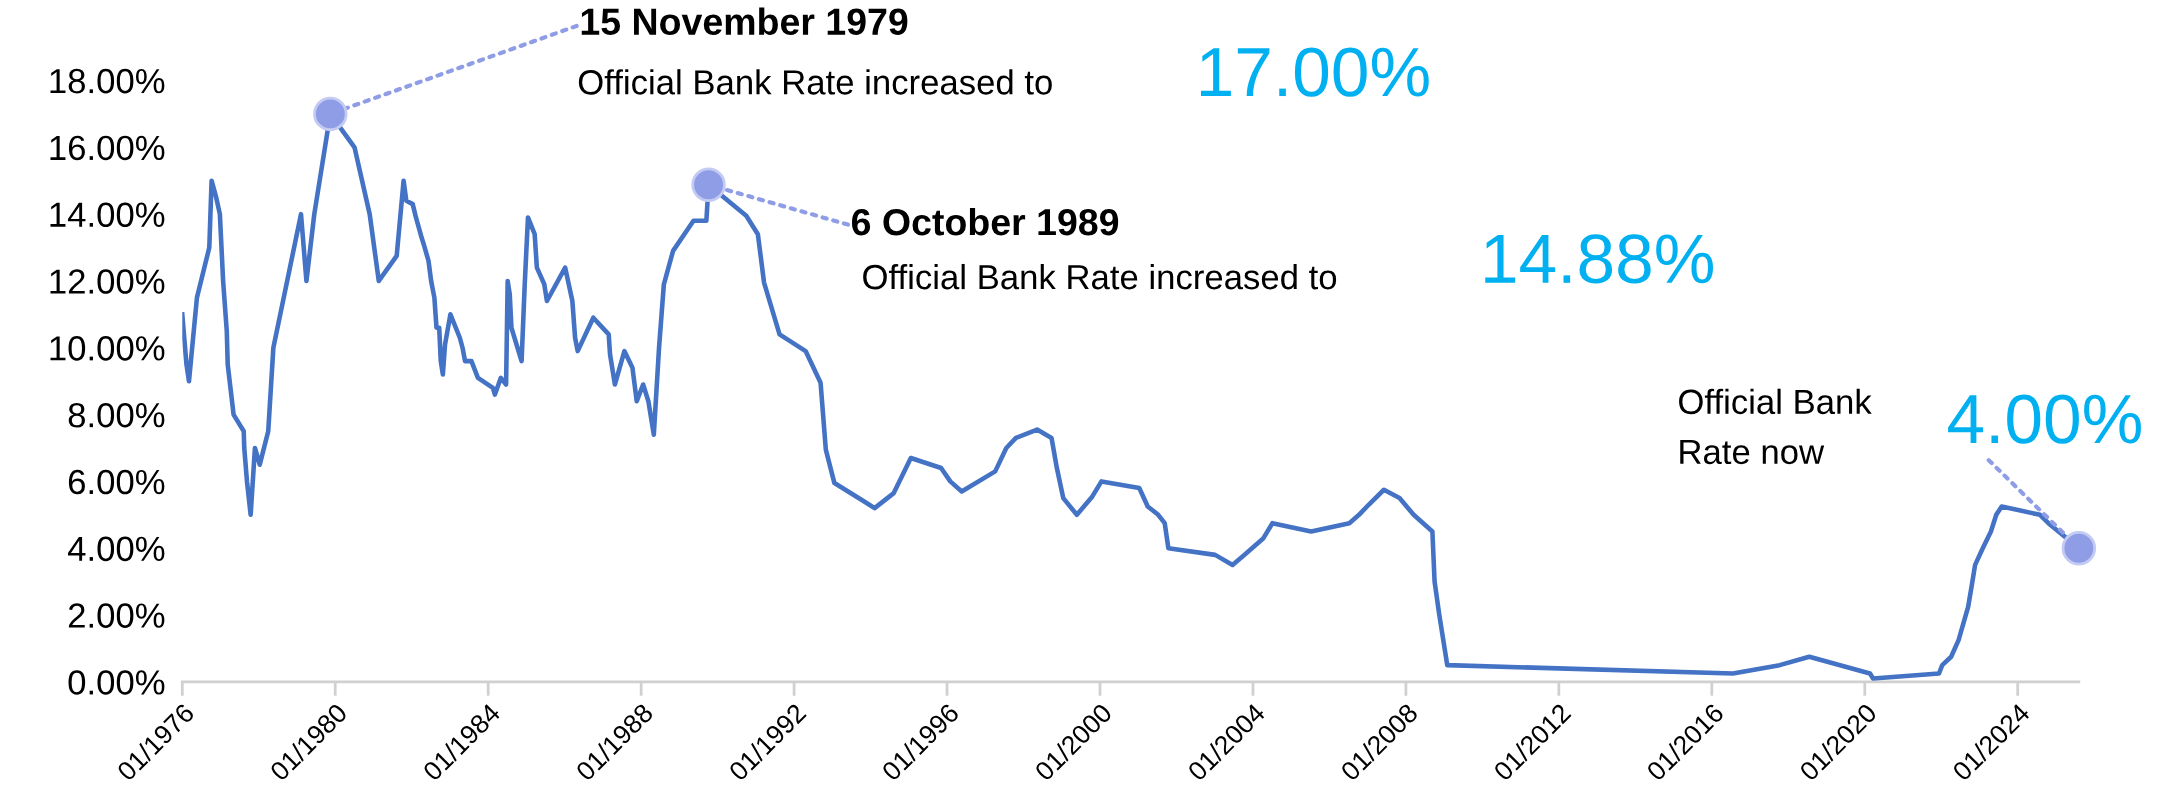 The image size is (2170, 805). What do you see at coordinates (1775, 426) in the screenshot?
I see `annotation: Official Bank Rate now` at bounding box center [1775, 426].